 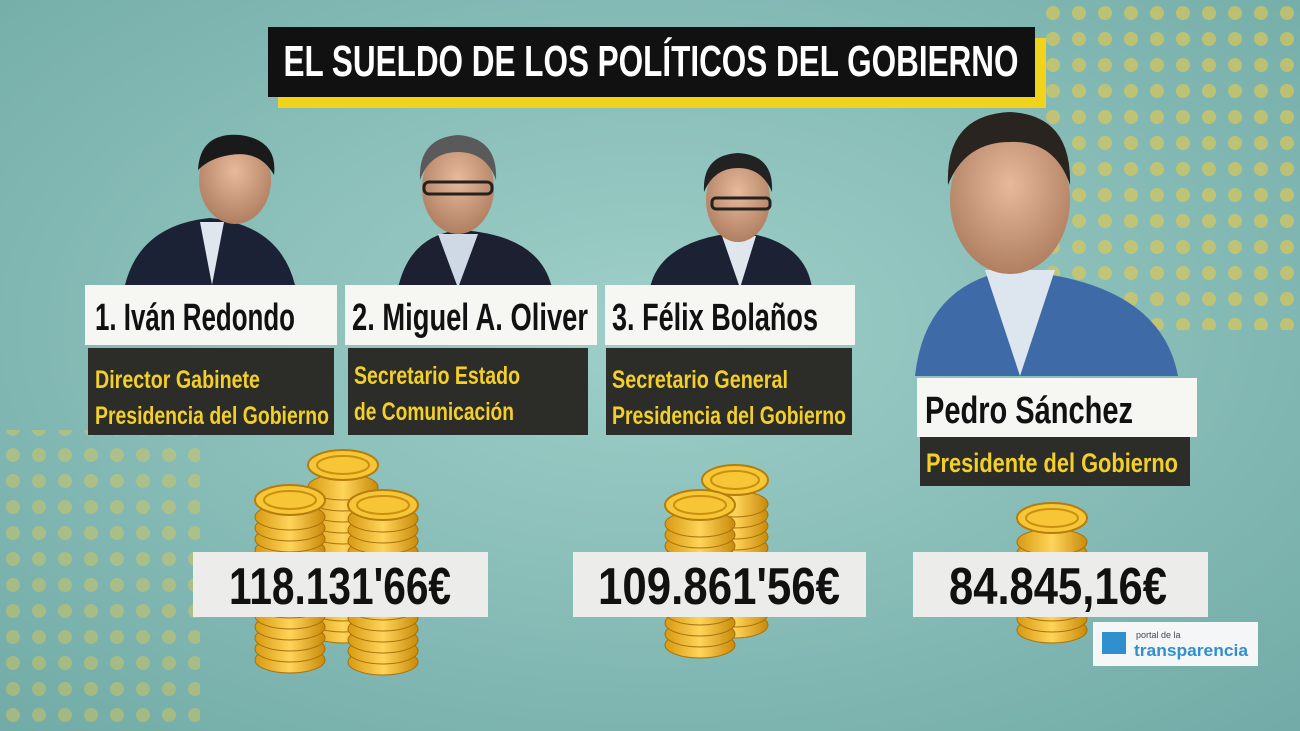 I want to click on amounts: 118.131'66€ 109.861'56€ 84.845,16€, so click(x=700, y=584).